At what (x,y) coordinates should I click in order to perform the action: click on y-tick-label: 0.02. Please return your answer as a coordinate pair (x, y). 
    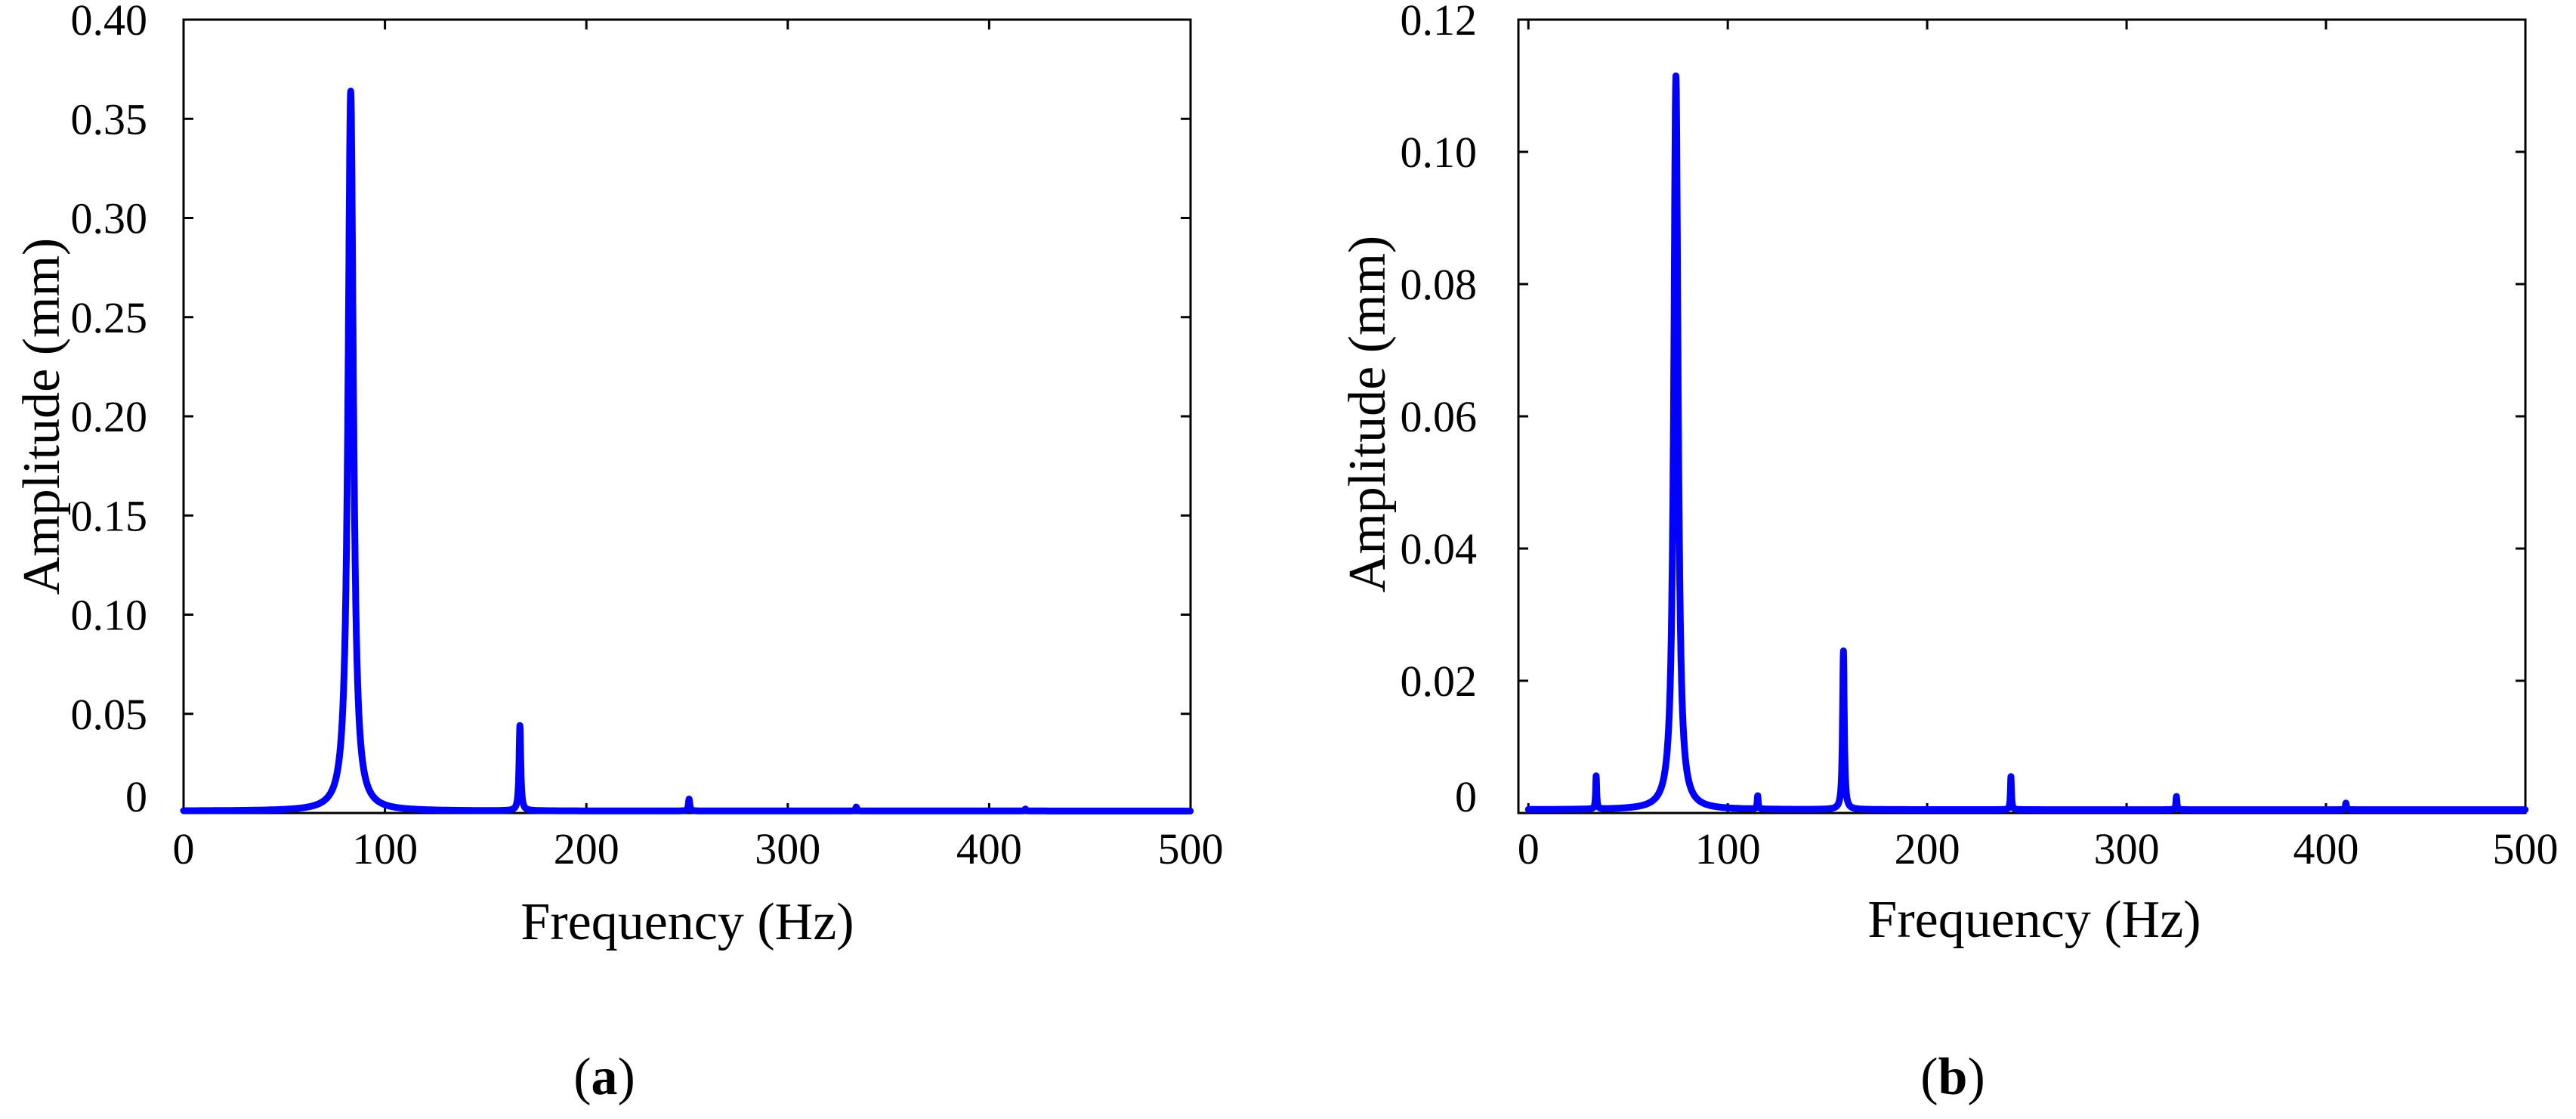
    Looking at the image, I should click on (1439, 681).